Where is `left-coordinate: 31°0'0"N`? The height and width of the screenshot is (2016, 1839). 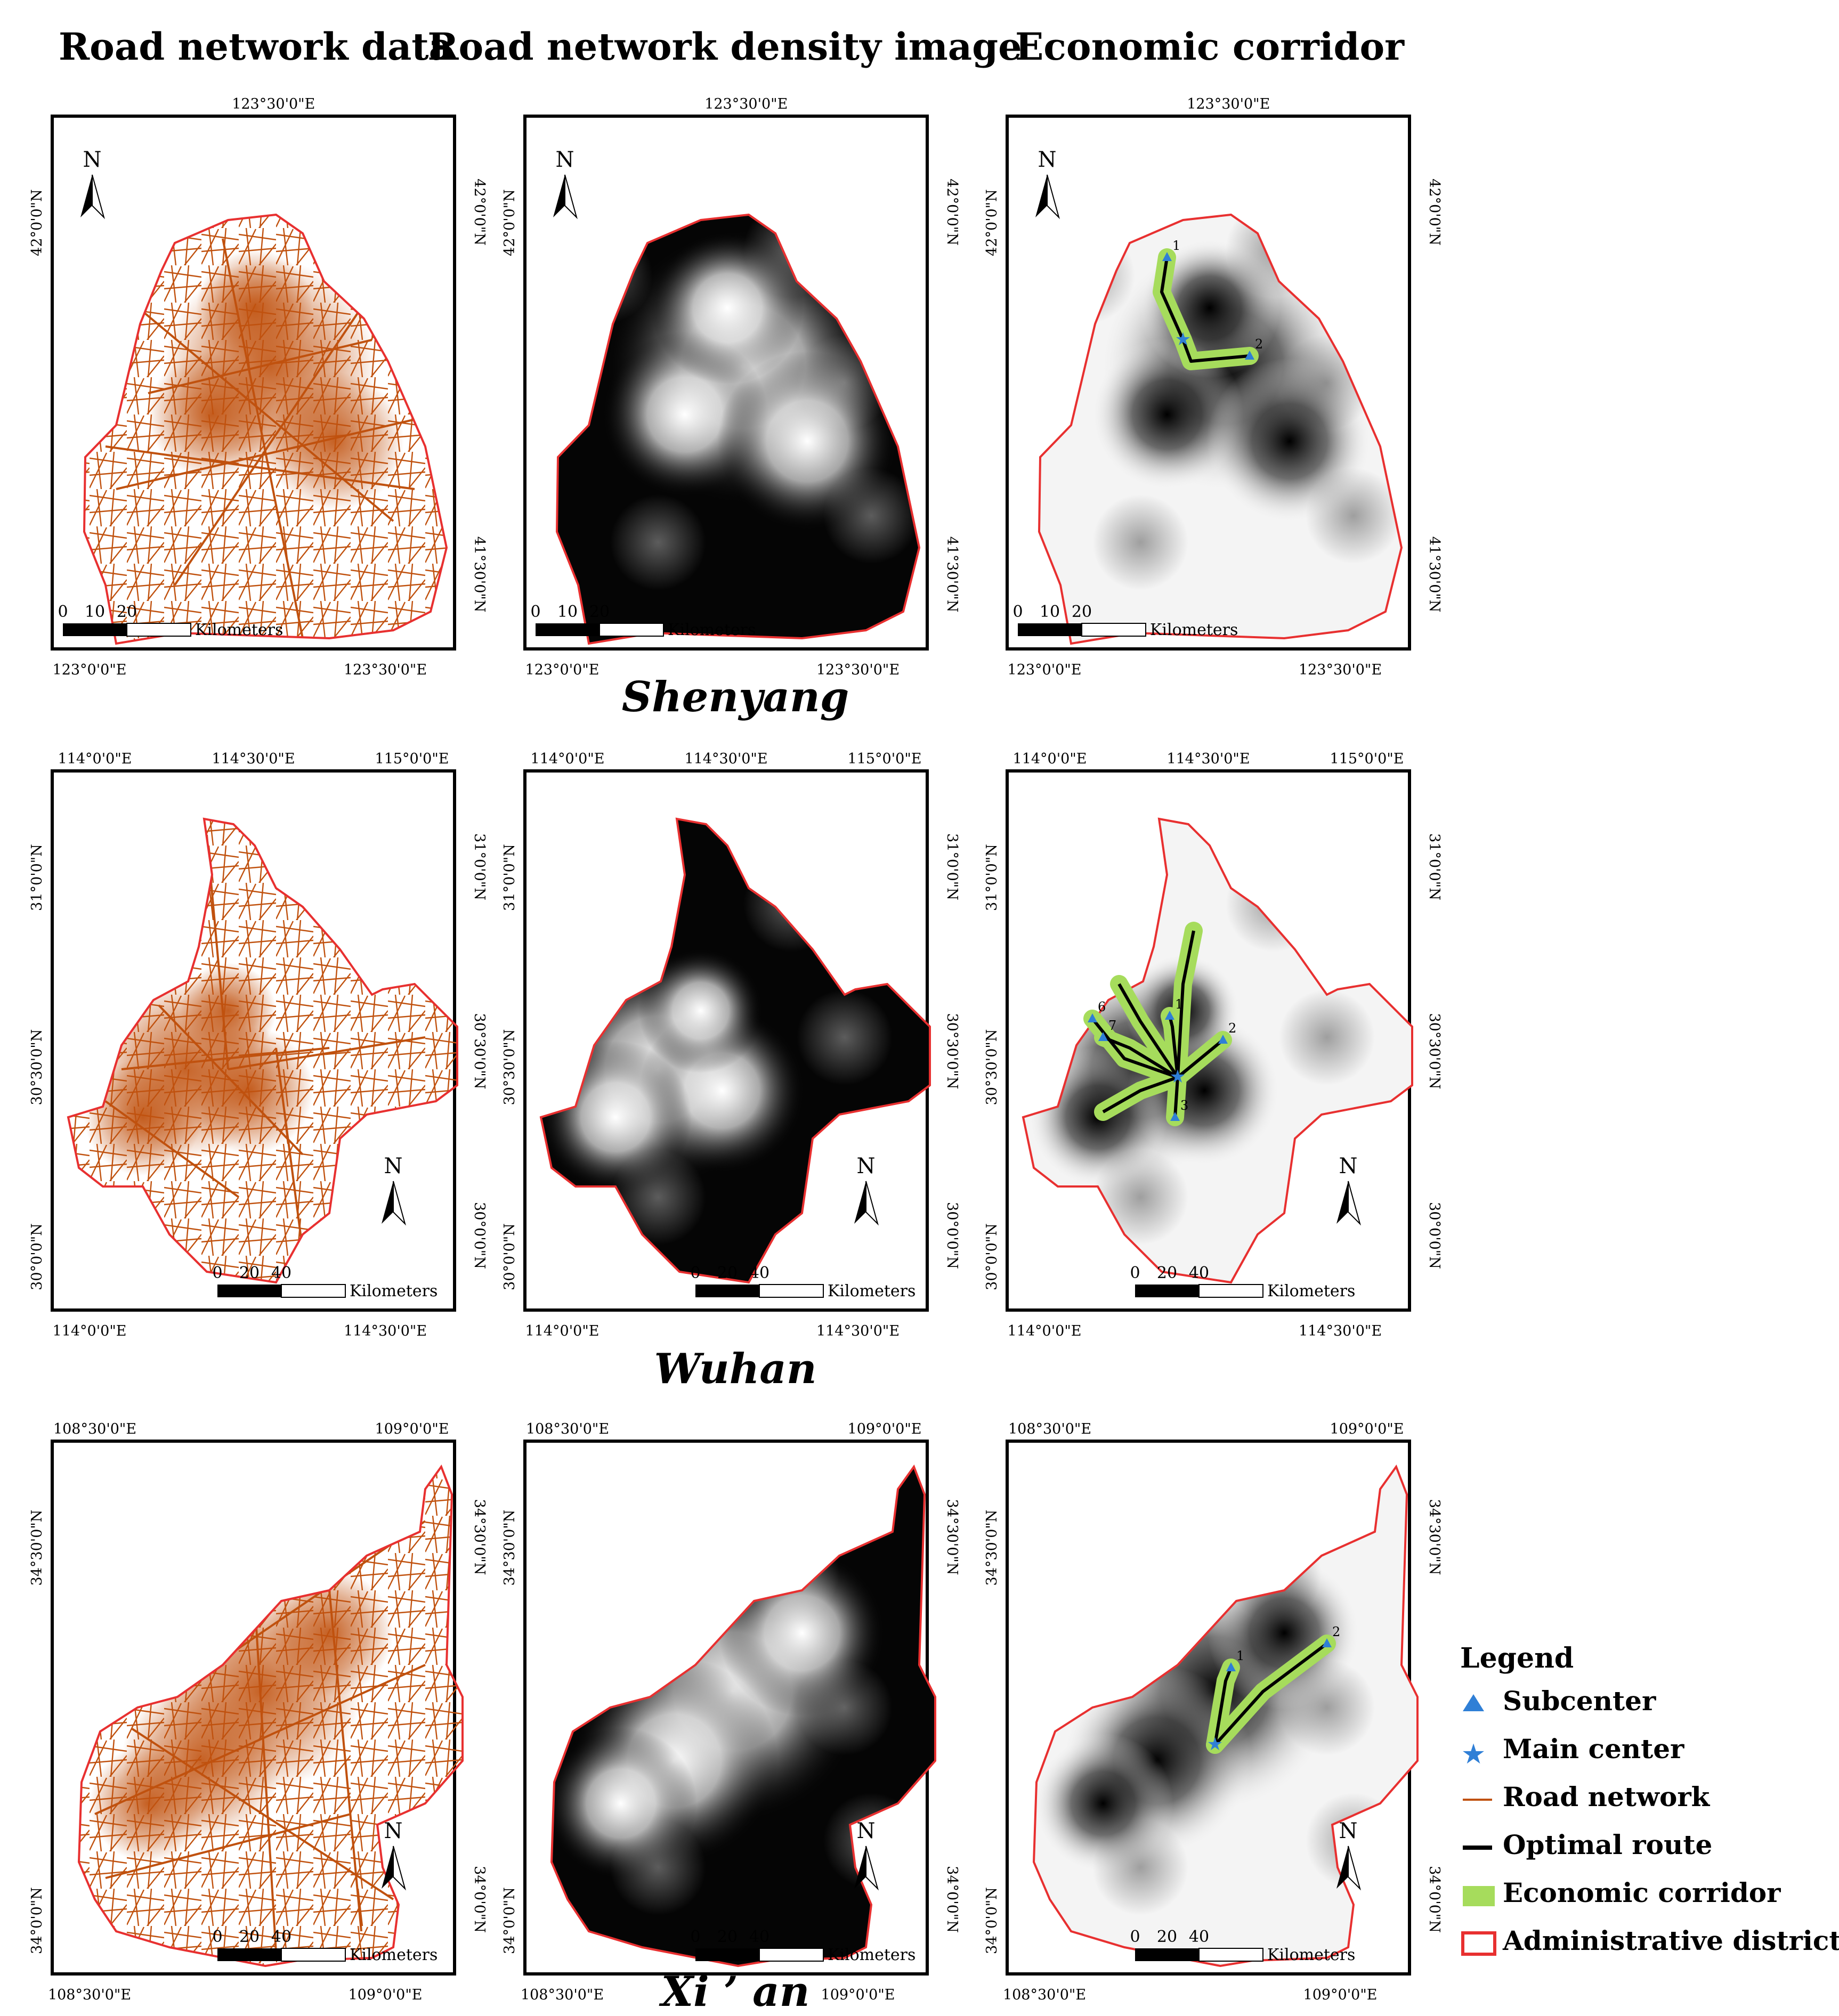
left-coordinate: 31°0'0"N is located at coordinates (37, 877).